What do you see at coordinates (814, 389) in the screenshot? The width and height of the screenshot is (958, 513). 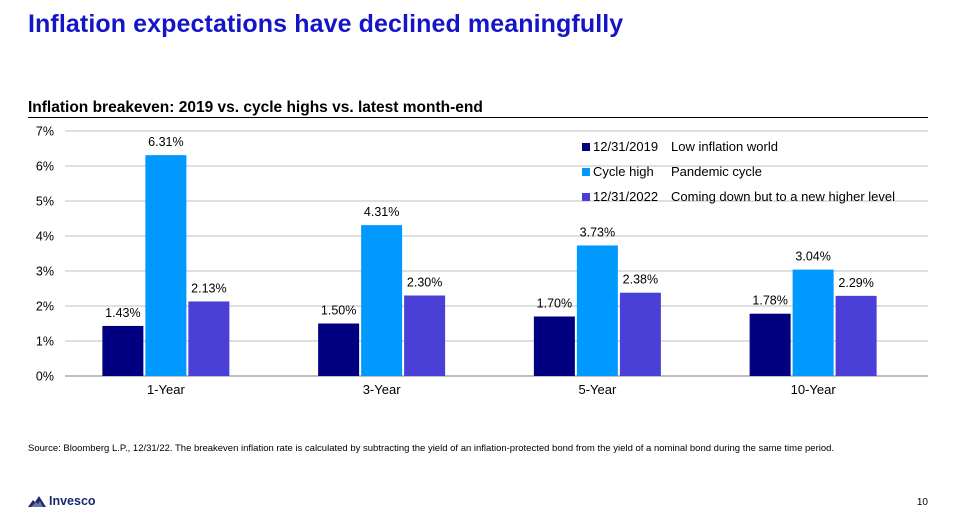 I see `x-tick-label: 10-Year` at bounding box center [814, 389].